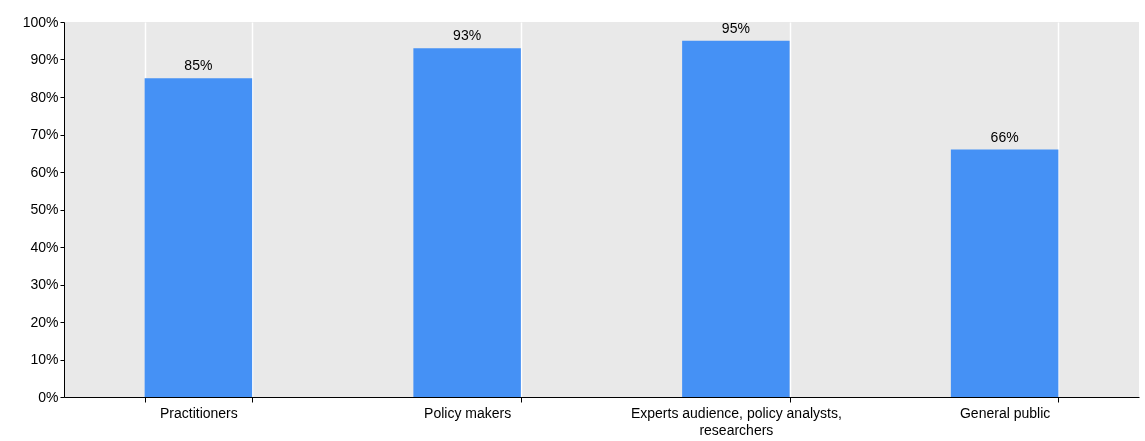 This screenshot has height=441, width=1145. Describe the element at coordinates (736, 421) in the screenshot. I see `x-tick-label: Experts audience, policy analysts, researchers` at that location.